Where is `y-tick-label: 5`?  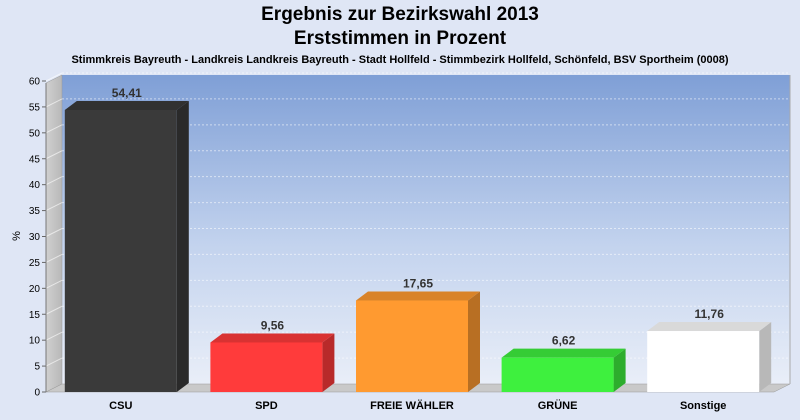
y-tick-label: 5 is located at coordinates (37, 367).